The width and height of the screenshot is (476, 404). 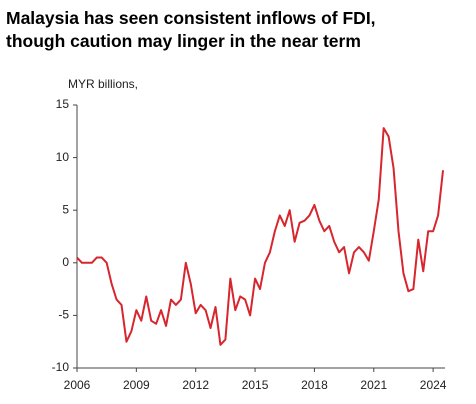 What do you see at coordinates (255, 385) in the screenshot?
I see `x-tick-label: 2015` at bounding box center [255, 385].